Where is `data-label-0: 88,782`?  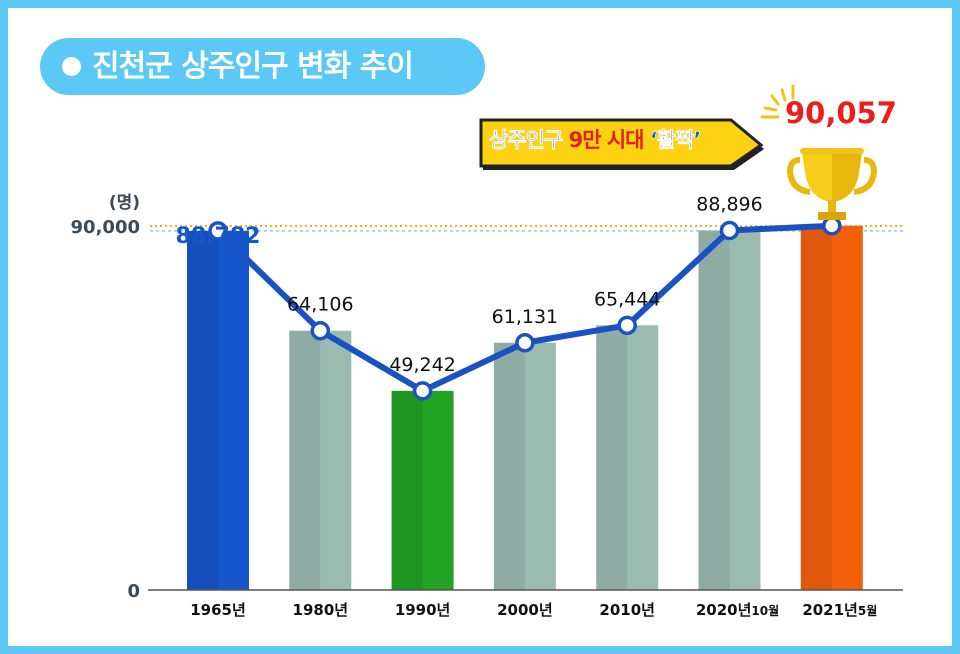
data-label-0: 88,782 is located at coordinates (218, 236).